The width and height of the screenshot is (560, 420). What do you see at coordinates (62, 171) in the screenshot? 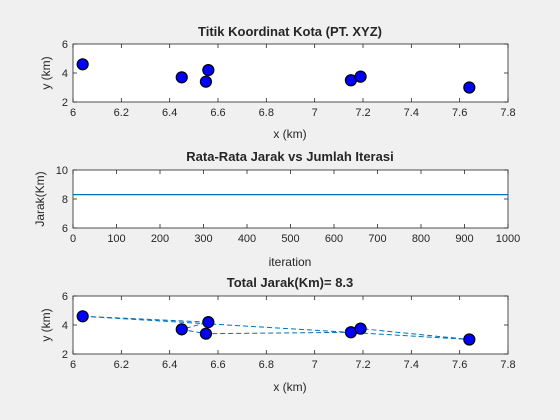
I see `y-tick-label: 10` at bounding box center [62, 171].